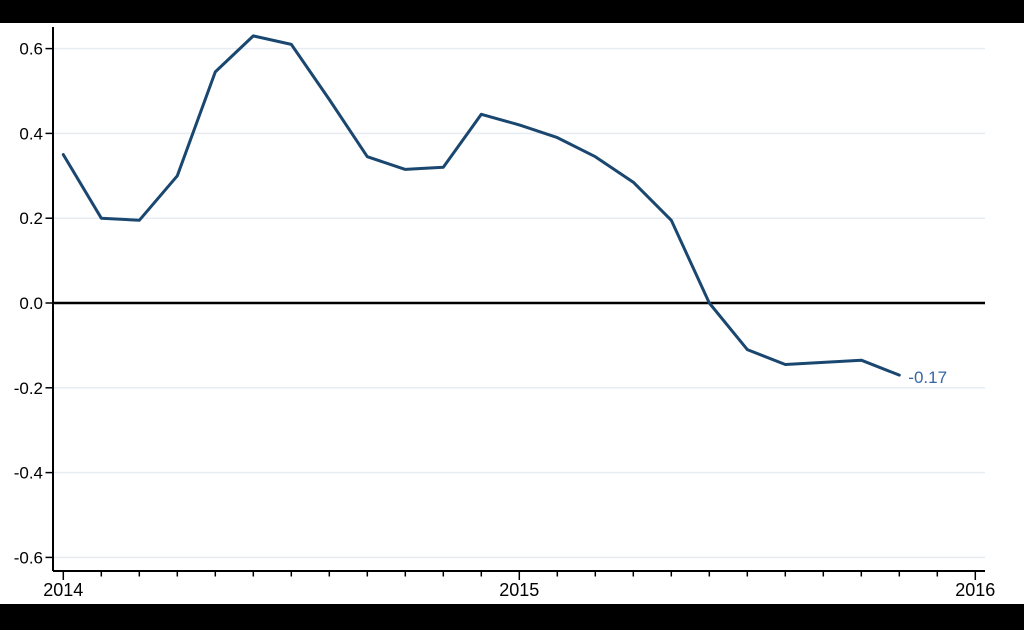  Describe the element at coordinates (63, 590) in the screenshot. I see `x-axis-tick-label: 2014` at that location.